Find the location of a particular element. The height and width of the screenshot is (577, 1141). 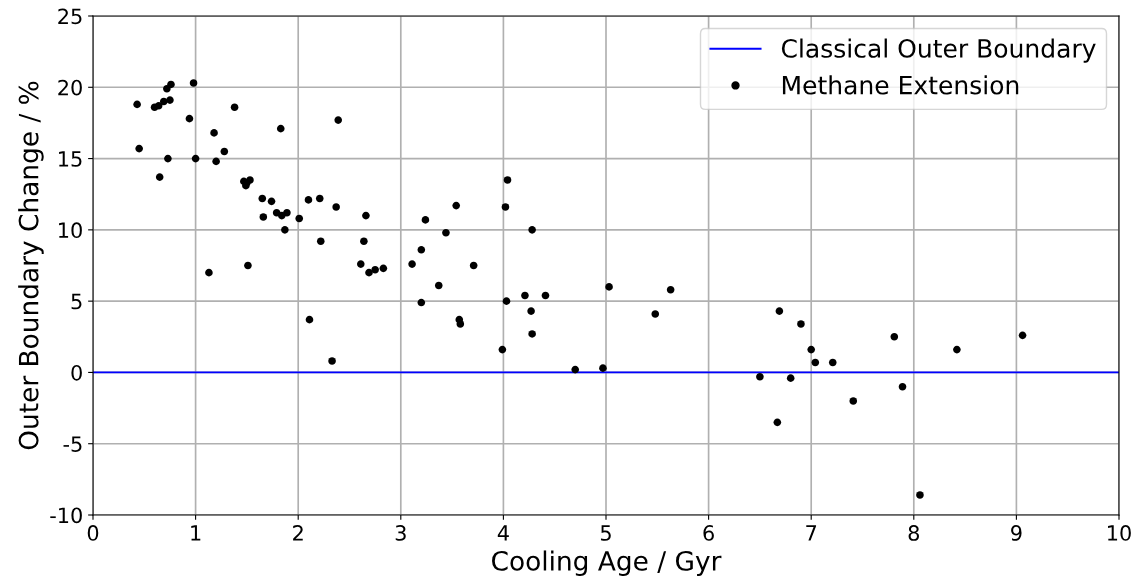

legend-label: Methane Extension is located at coordinates (900, 85).